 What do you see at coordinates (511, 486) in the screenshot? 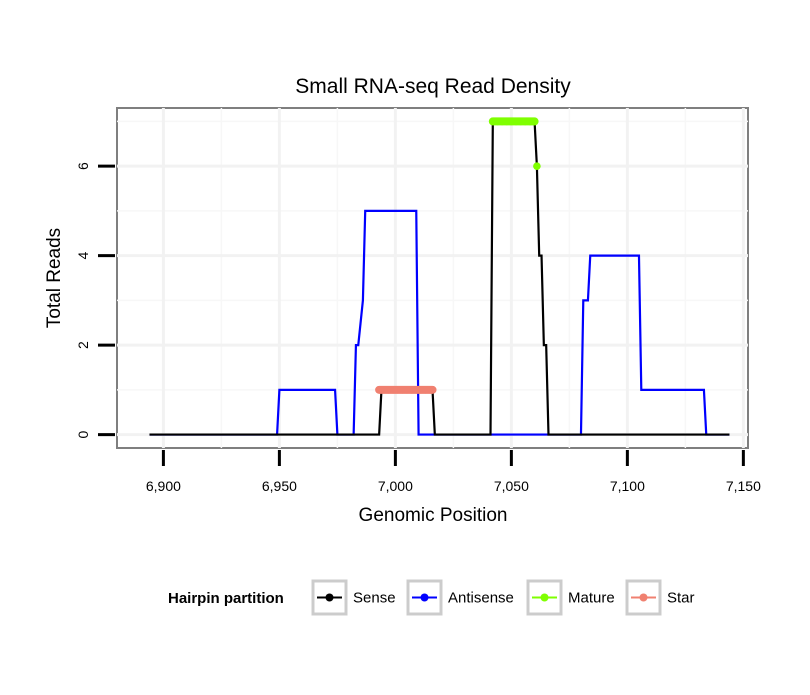
I see `x-tick-label: 7,050` at bounding box center [511, 486].